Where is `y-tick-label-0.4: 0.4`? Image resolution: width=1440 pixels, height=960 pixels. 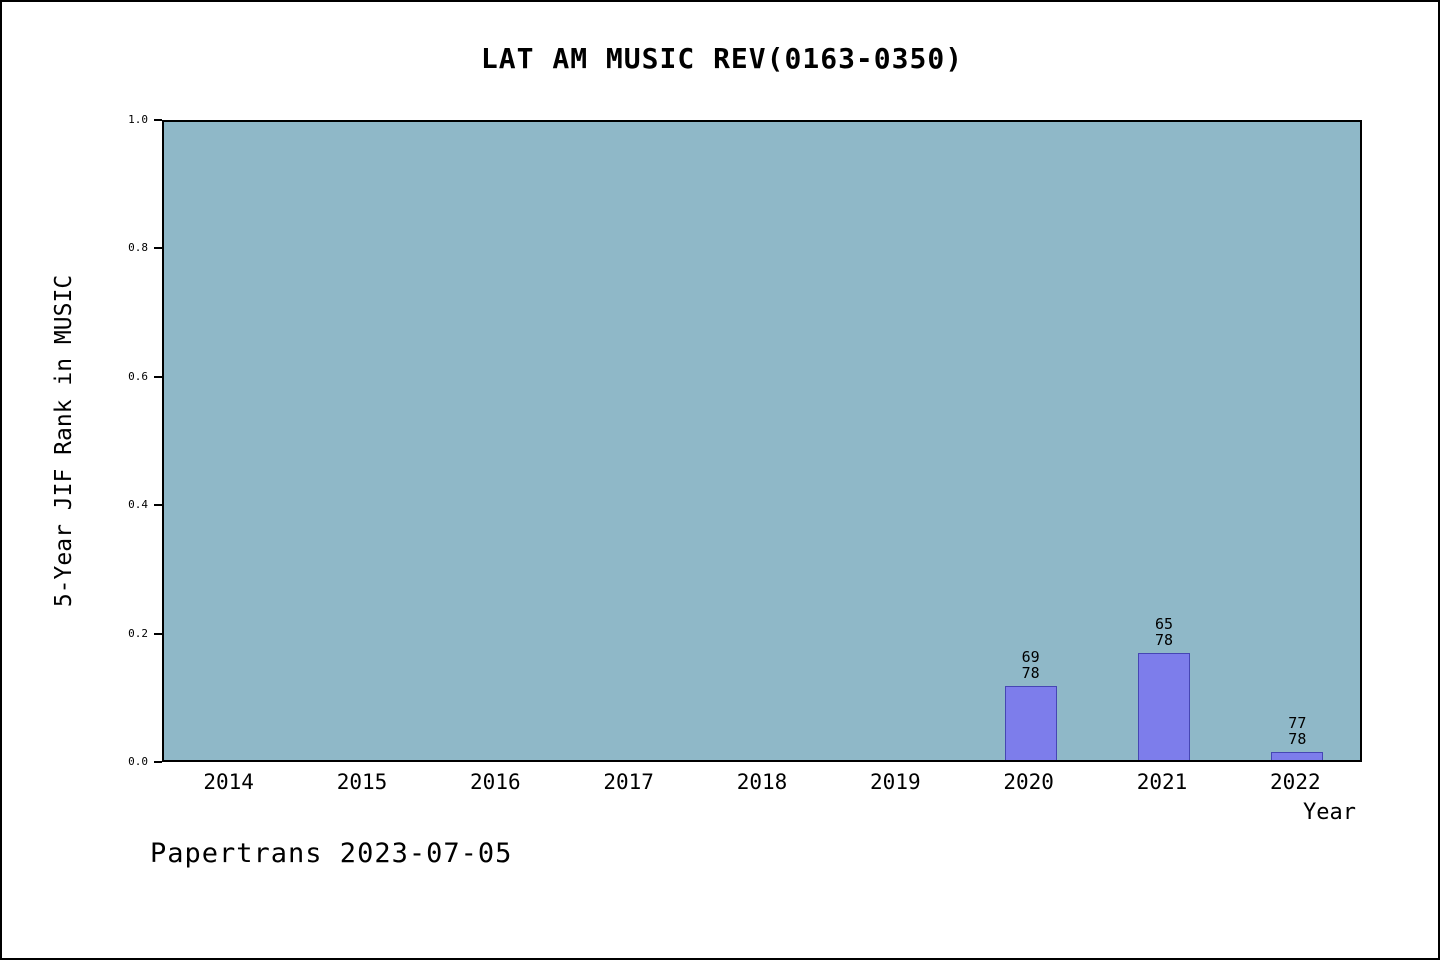 y-tick-label-0.4: 0.4 is located at coordinates (138, 505).